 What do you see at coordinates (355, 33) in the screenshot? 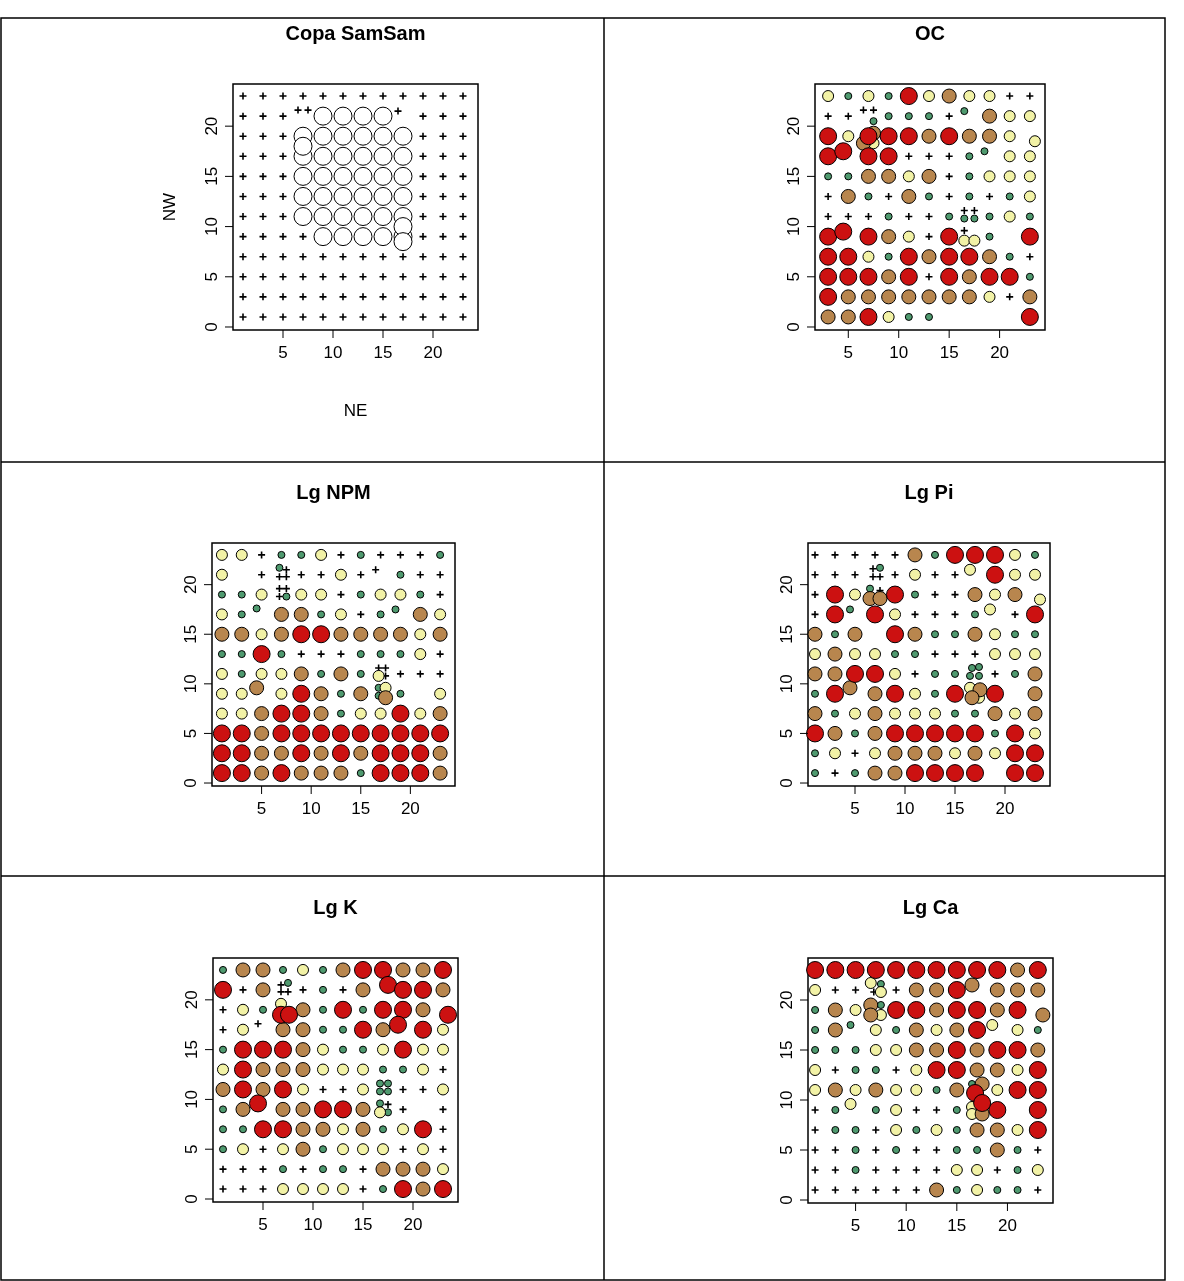
I see `chart-title: Copa SamSam` at bounding box center [355, 33].